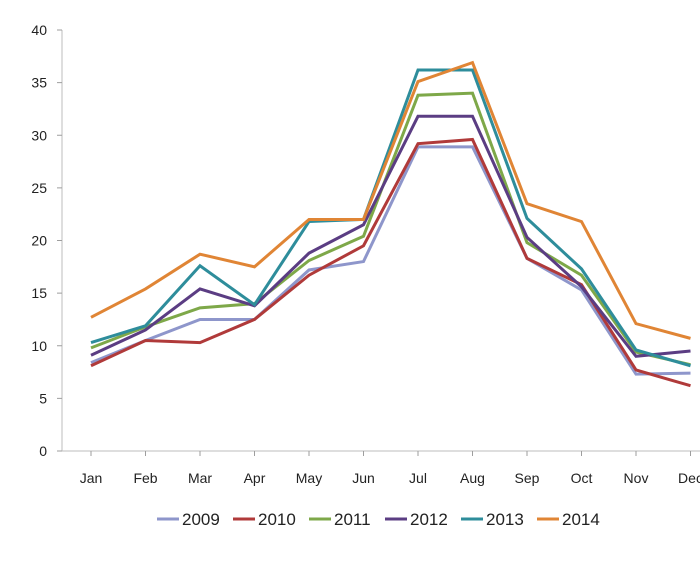 Image resolution: width=700 pixels, height=567 pixels. What do you see at coordinates (378, 519) in the screenshot?
I see `legend: 2009 2010 2011 2012 2013 2014` at bounding box center [378, 519].